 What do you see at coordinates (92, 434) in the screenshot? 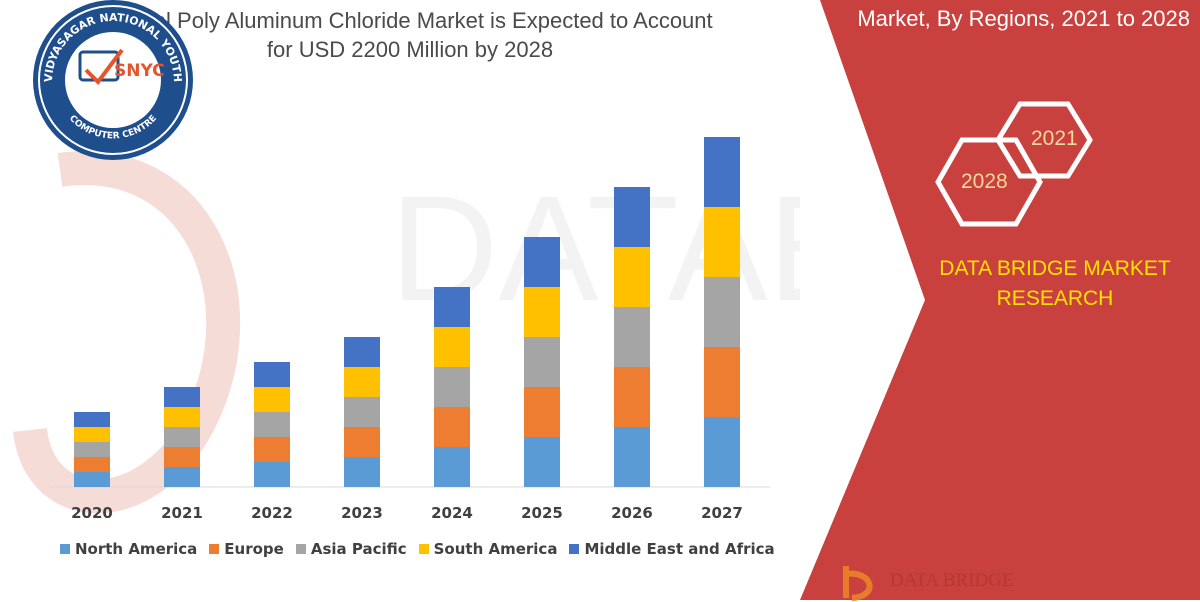
I see `bar-2020-south-america` at bounding box center [92, 434].